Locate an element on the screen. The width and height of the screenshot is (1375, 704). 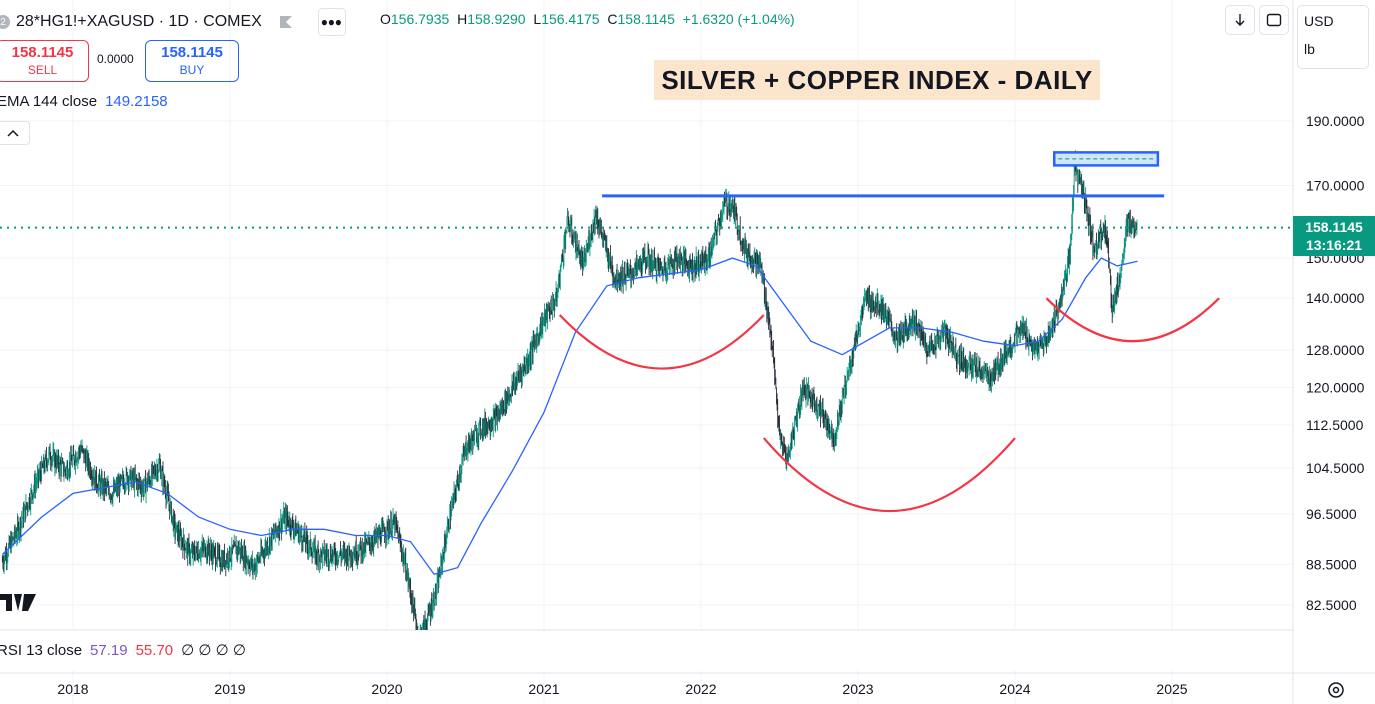
y-tick-label: 128.0000 is located at coordinates (1335, 350).